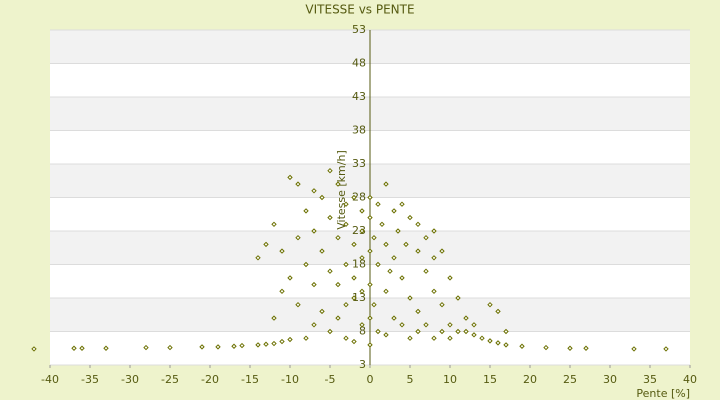  I want to click on x-tick-label: -25, so click(170, 379).